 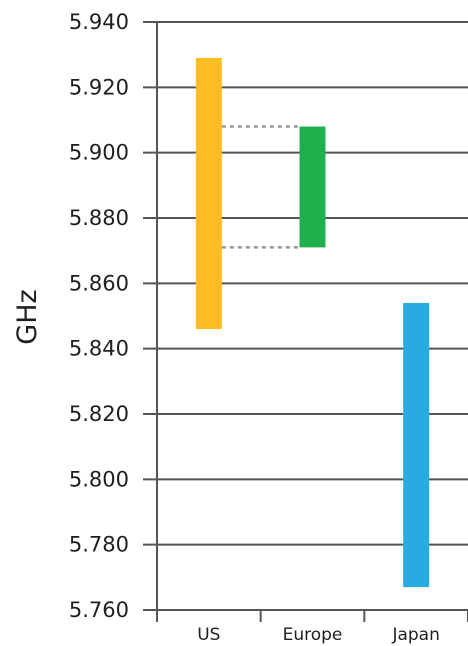 What do you see at coordinates (313, 635) in the screenshot?
I see `x-tick-label: Europe` at bounding box center [313, 635].